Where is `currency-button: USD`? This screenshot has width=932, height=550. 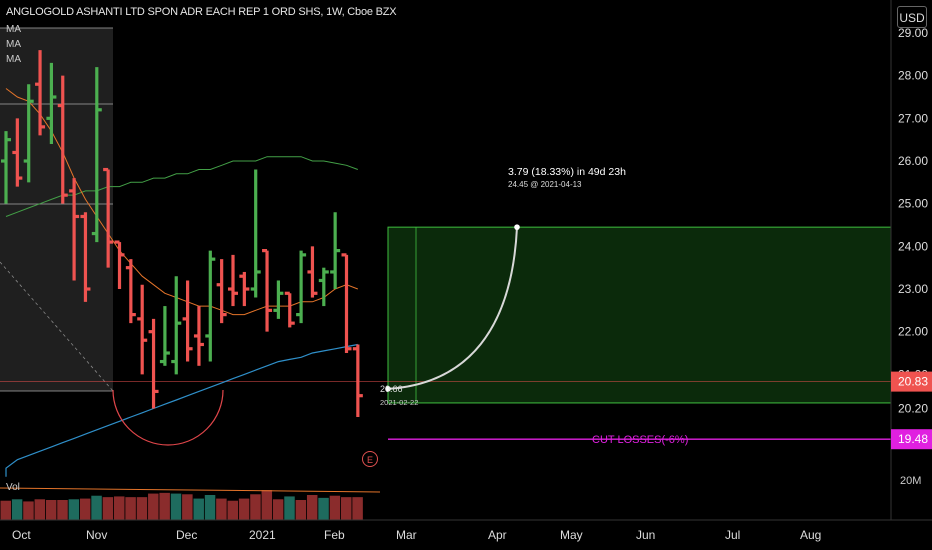
currency-button: USD is located at coordinates (912, 17).